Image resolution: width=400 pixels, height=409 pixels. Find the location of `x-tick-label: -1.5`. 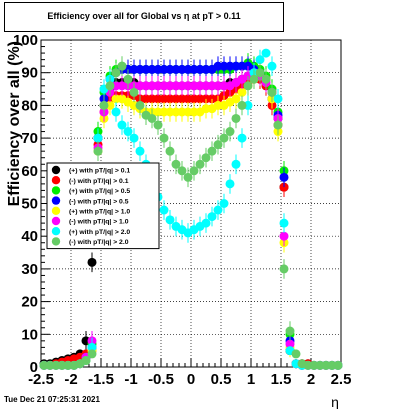

x-tick-label: -1.5 is located at coordinates (101, 379).